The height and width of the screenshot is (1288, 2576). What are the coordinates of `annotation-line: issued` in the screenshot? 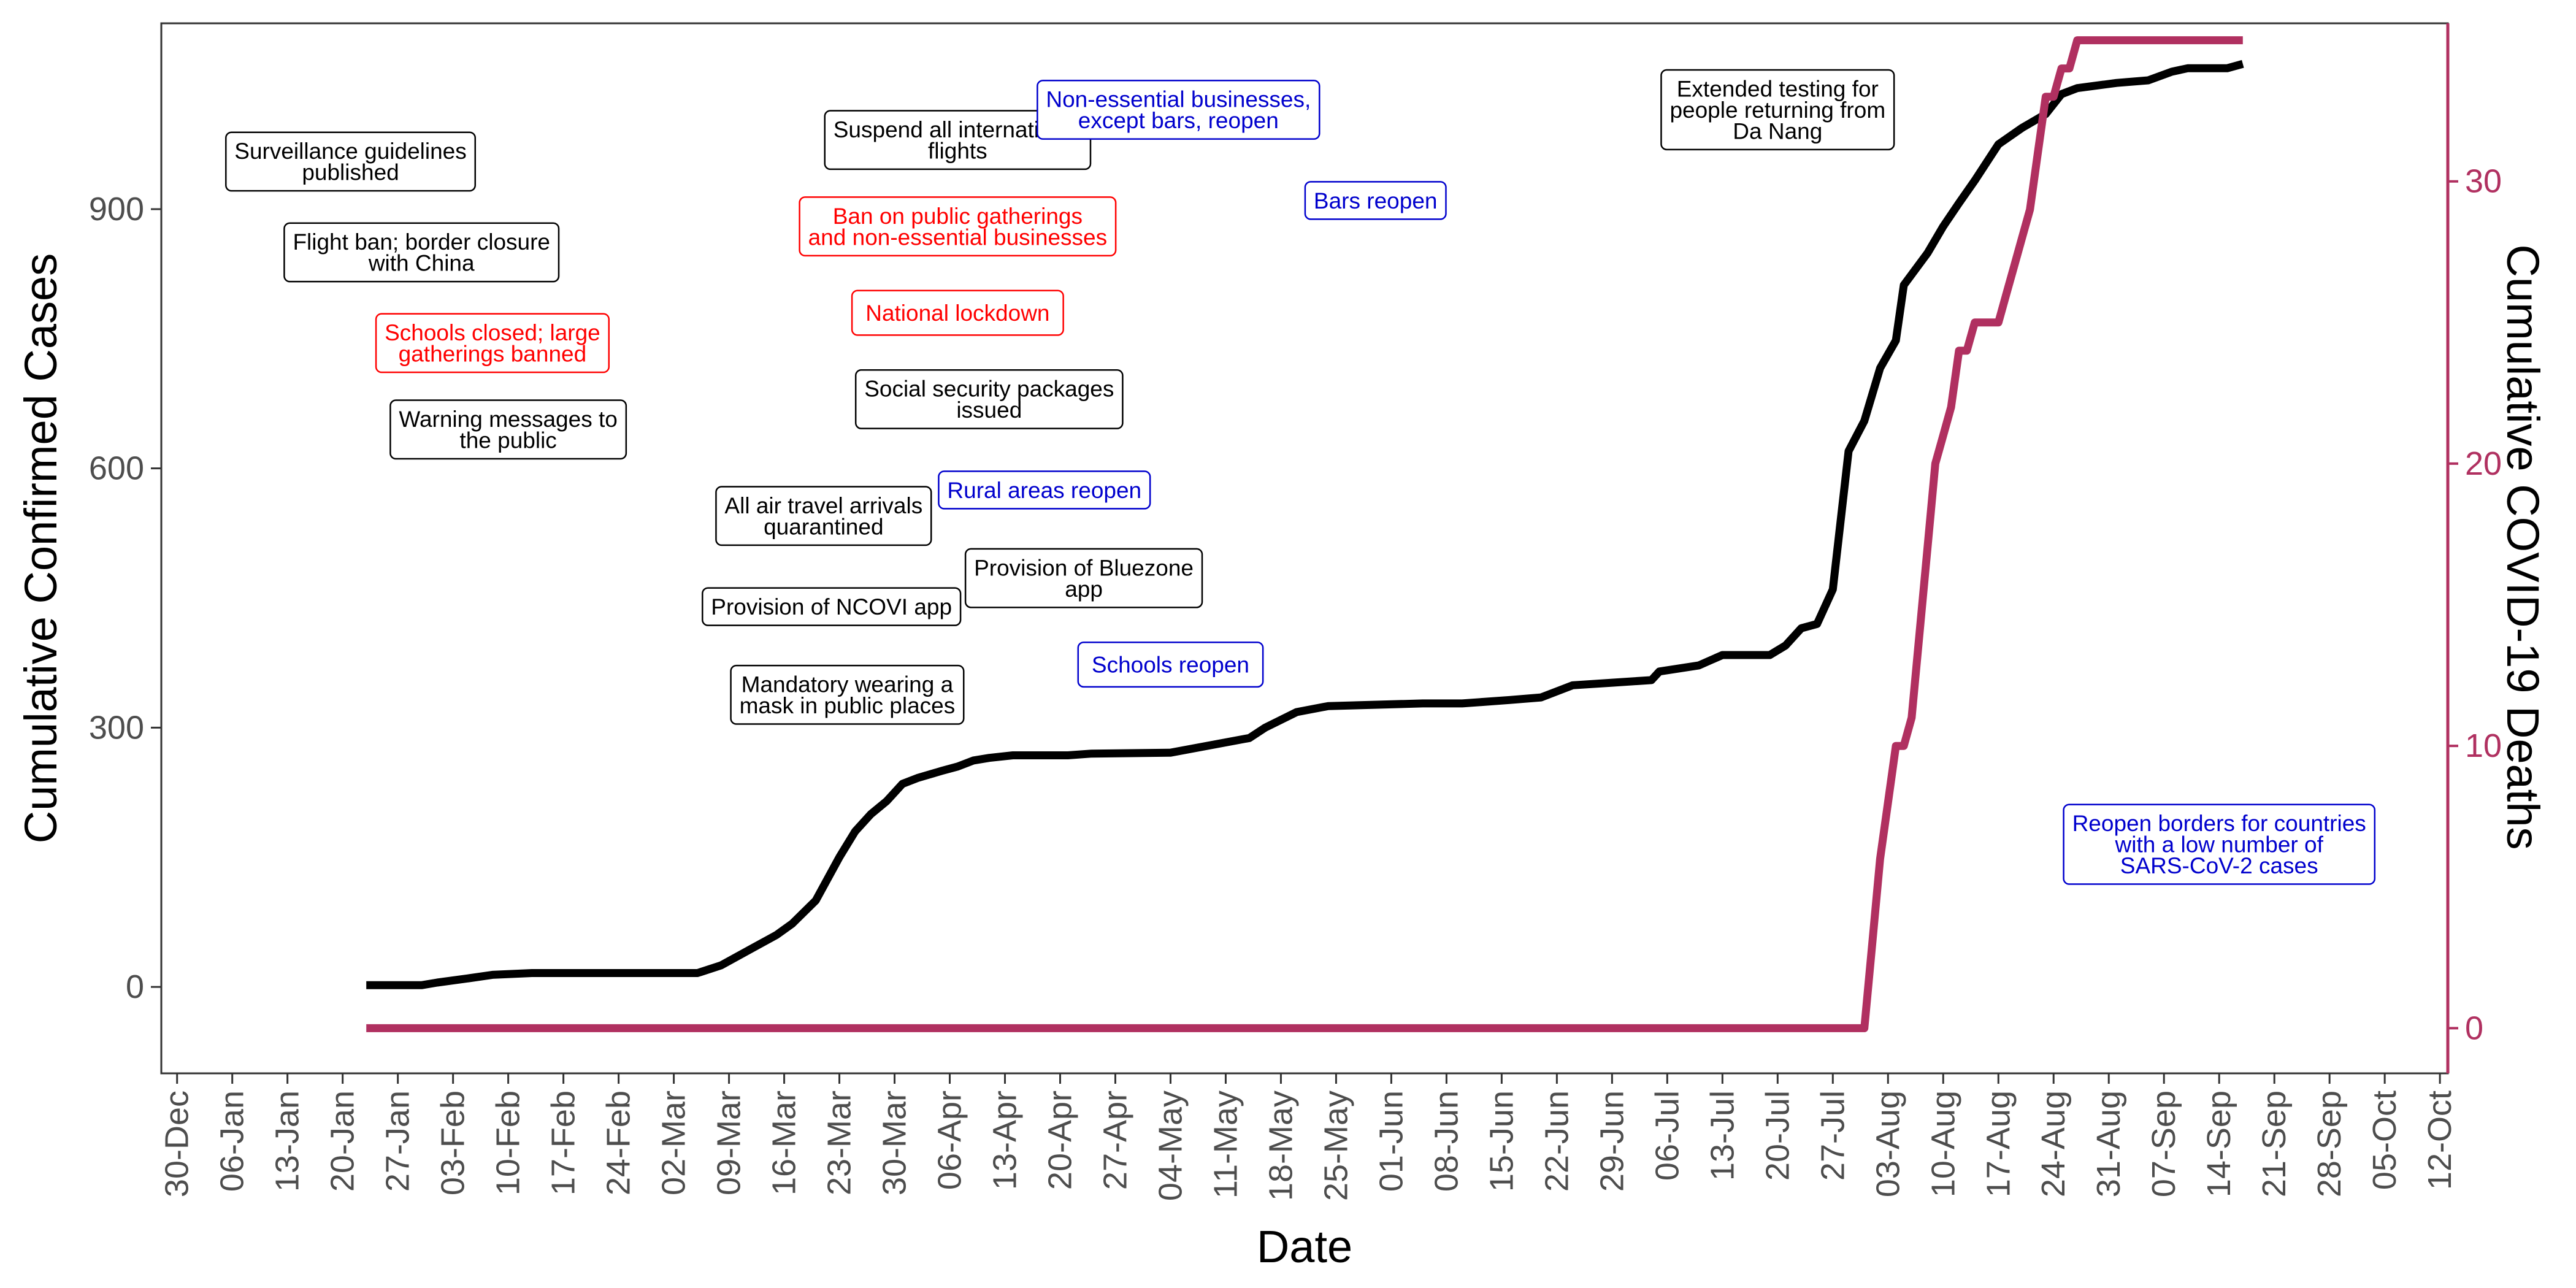 It's located at (989, 410).